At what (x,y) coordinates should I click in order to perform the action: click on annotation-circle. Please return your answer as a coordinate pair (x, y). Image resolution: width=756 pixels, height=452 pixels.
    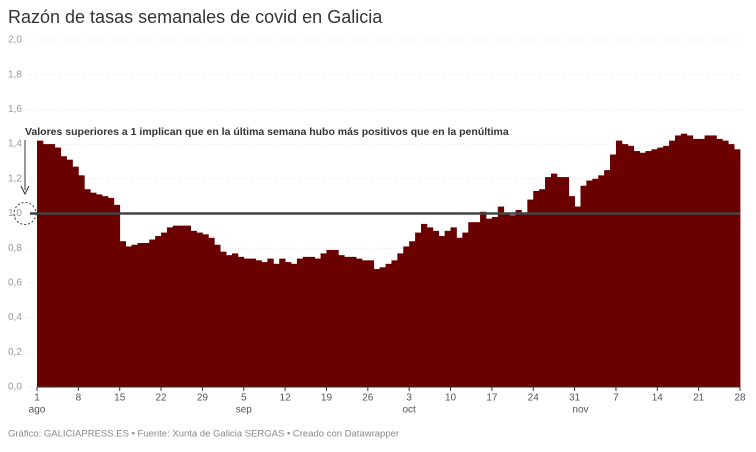
    Looking at the image, I should click on (25, 213).